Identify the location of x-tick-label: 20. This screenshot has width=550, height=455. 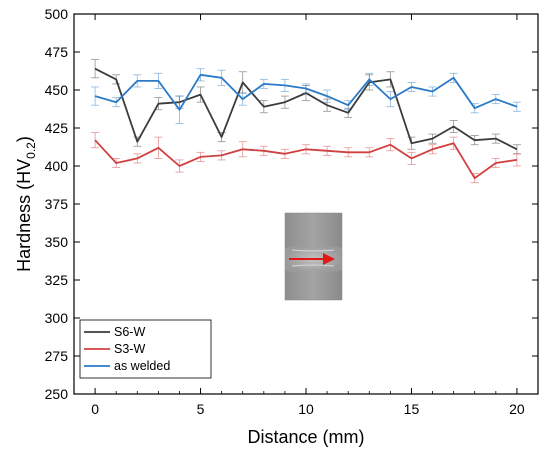
(517, 409).